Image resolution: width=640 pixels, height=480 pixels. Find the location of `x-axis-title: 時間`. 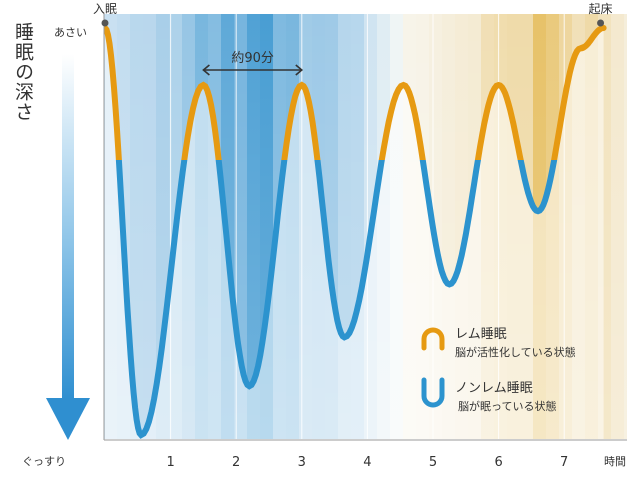

x-axis-title: 時間 is located at coordinates (615, 461).